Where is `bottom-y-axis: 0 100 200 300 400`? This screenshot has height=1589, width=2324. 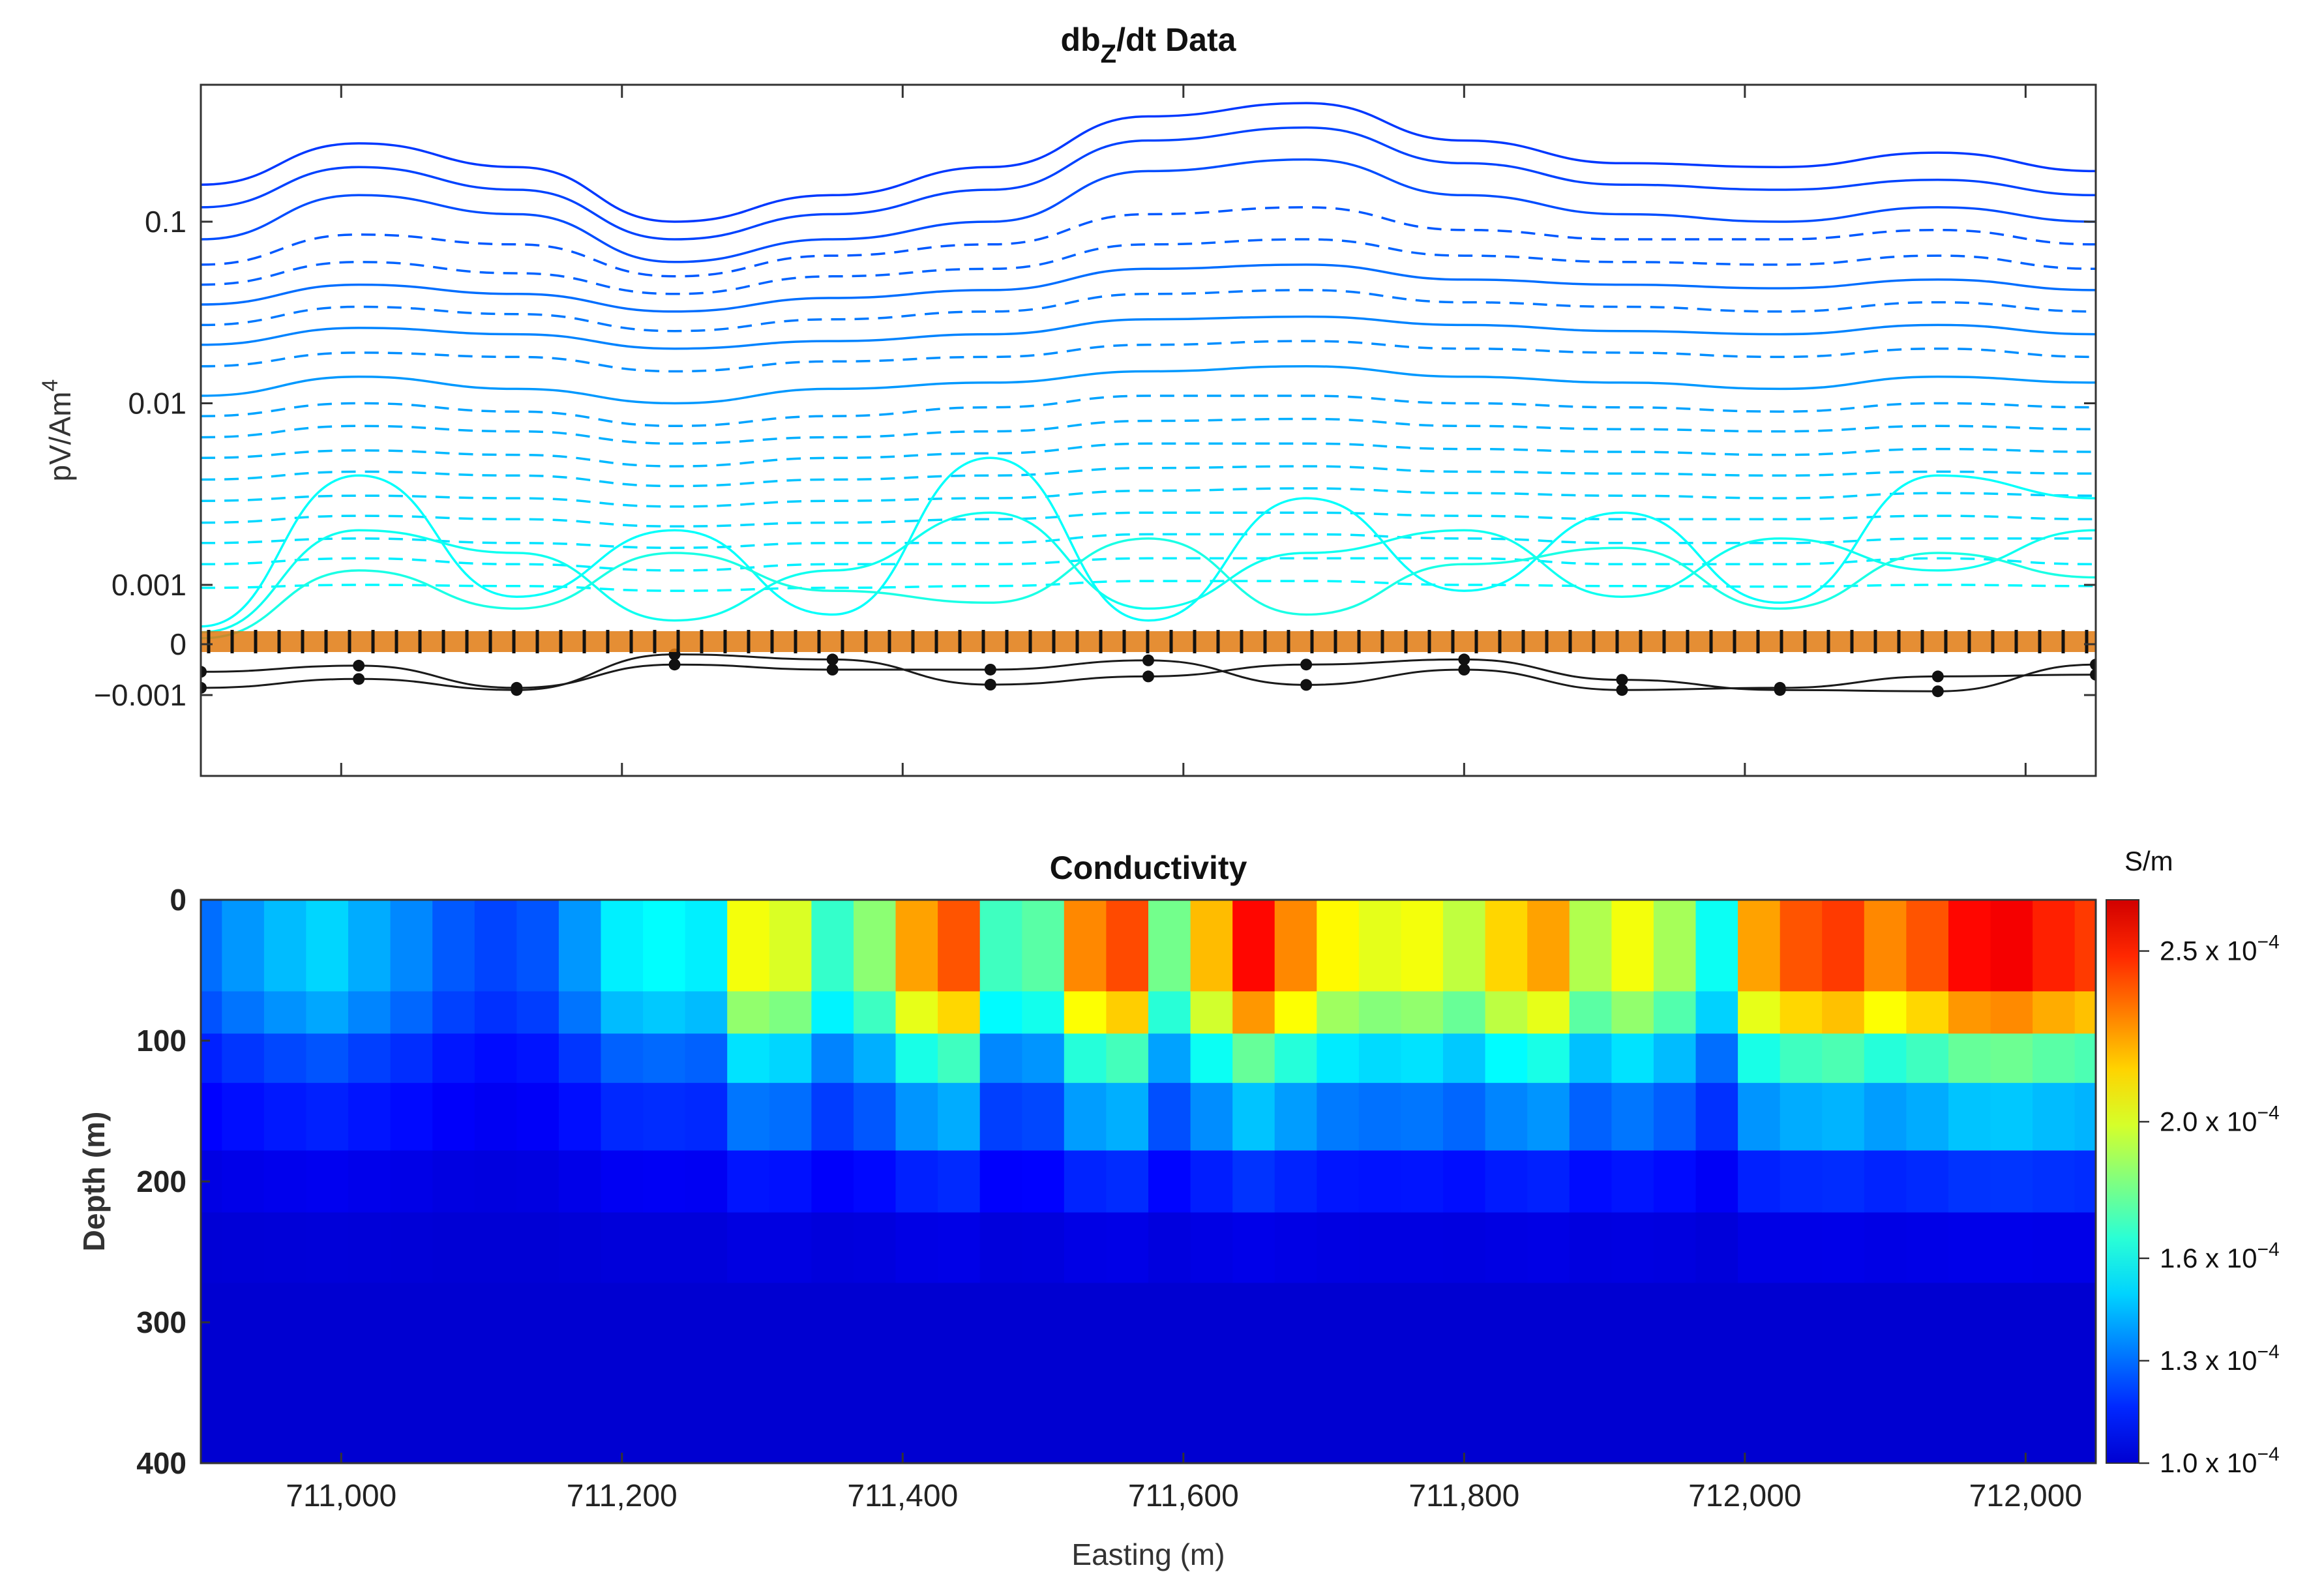
bottom-y-axis: 0 100 200 300 400 is located at coordinates (173, 1181).